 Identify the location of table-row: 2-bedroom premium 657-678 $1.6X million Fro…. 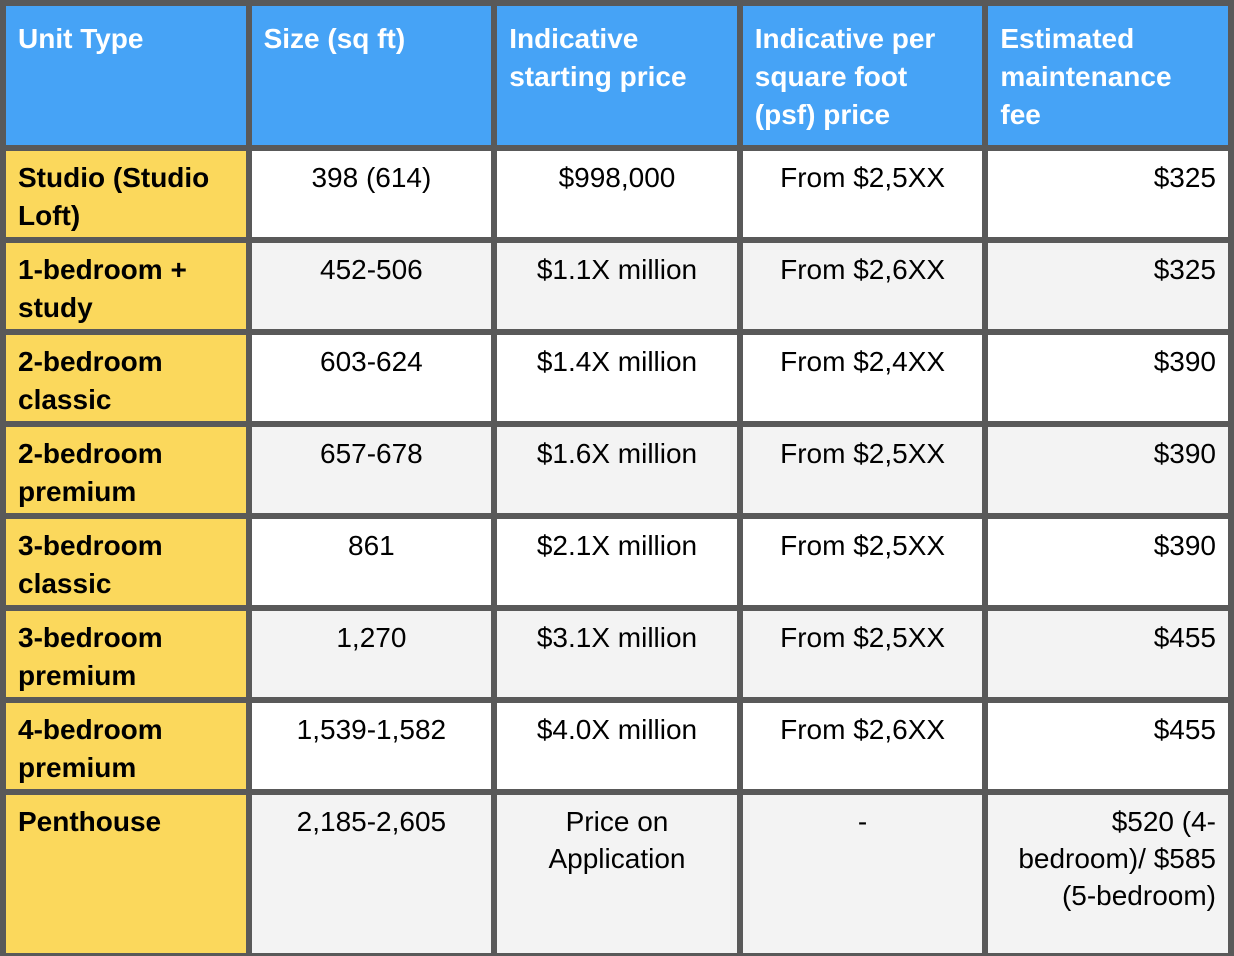
(617, 470).